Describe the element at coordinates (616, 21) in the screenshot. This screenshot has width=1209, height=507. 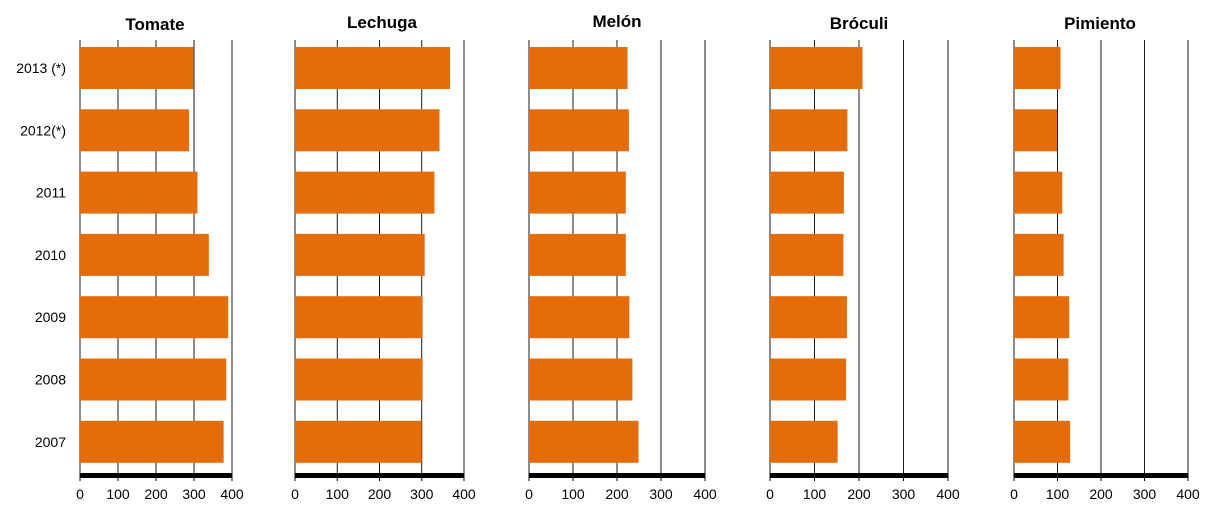
I see `panel-title: Melón` at that location.